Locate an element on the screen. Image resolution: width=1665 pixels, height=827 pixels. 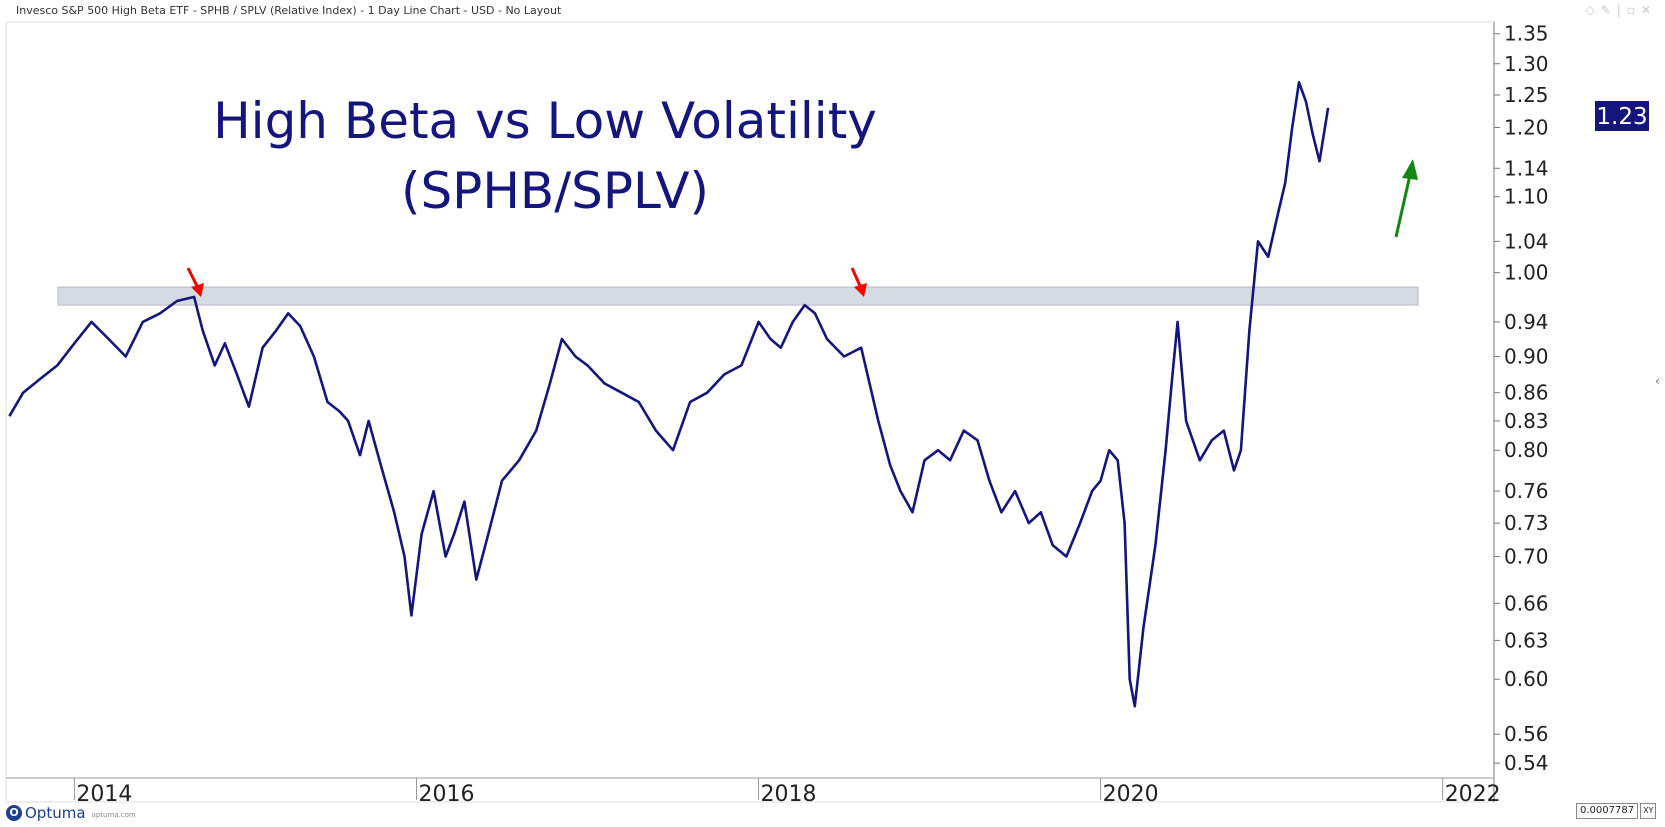
y-tick-label: 0.94 is located at coordinates (1526, 322).